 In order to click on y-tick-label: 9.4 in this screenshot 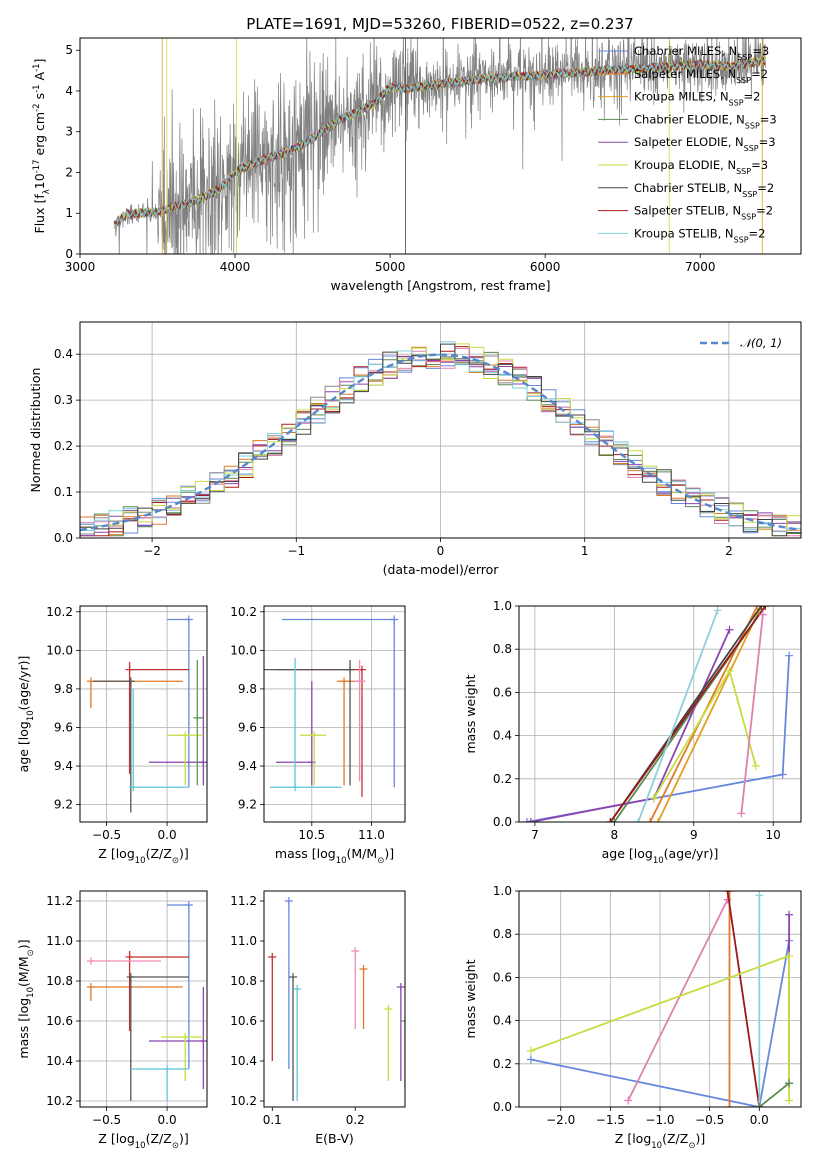, I will do `click(63, 766)`.